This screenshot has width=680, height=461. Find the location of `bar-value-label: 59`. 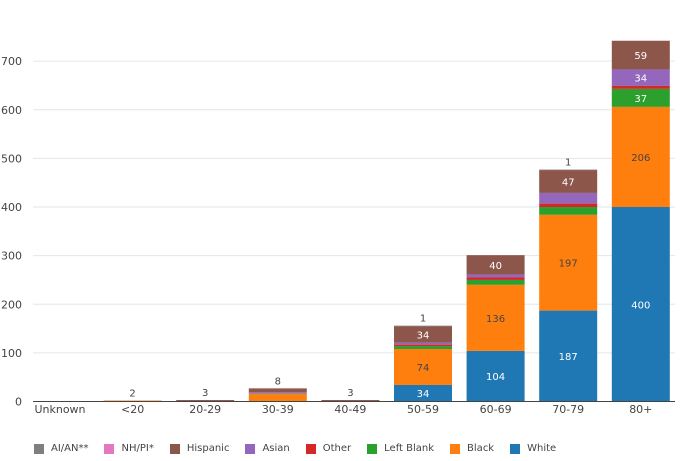

bar-value-label: 59 is located at coordinates (640, 56).